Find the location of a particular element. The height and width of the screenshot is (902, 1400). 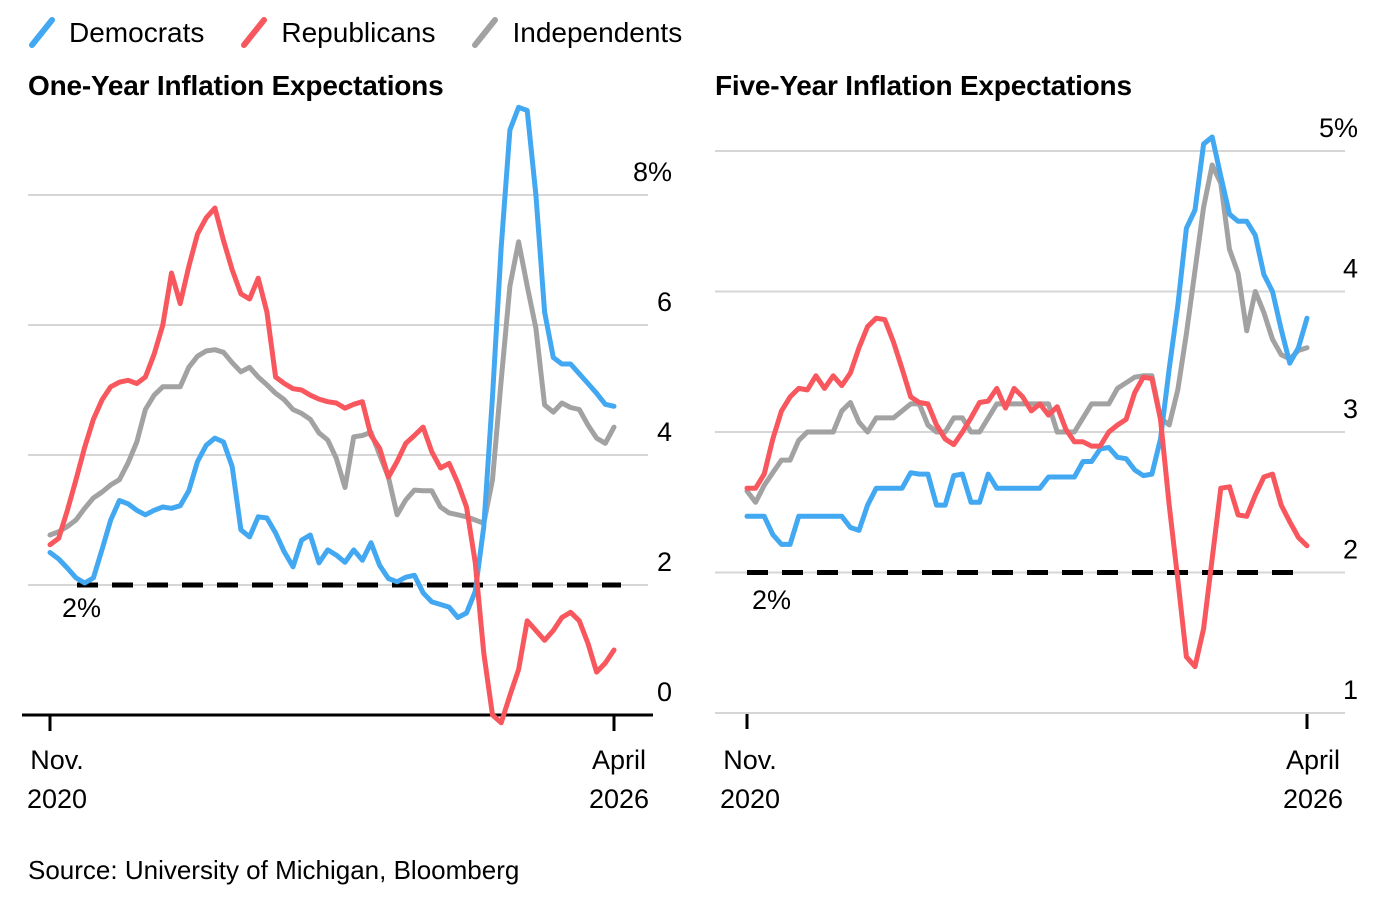

y-axis-label-5%: 5% is located at coordinates (1338, 128).